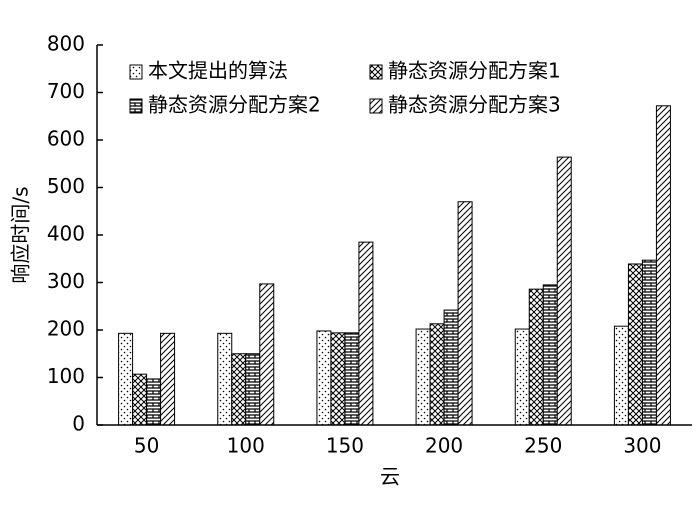 The height and width of the screenshot is (525, 700). What do you see at coordinates (390, 477) in the screenshot?
I see `x-axis-label: 云` at bounding box center [390, 477].